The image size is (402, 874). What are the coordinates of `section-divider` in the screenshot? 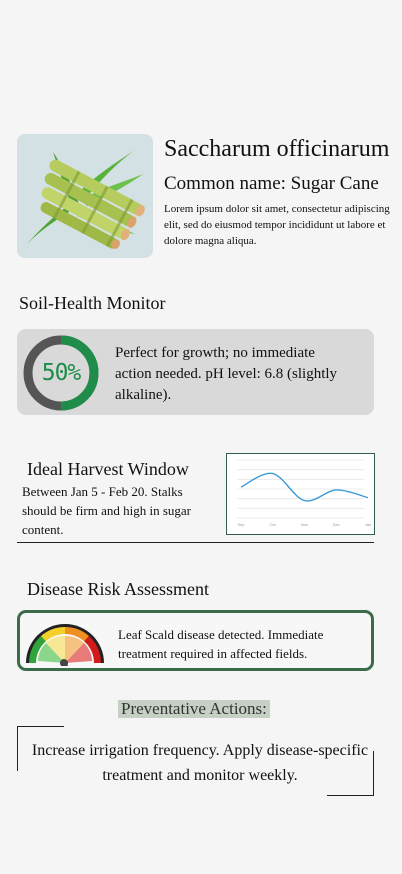 It's located at (195, 542).